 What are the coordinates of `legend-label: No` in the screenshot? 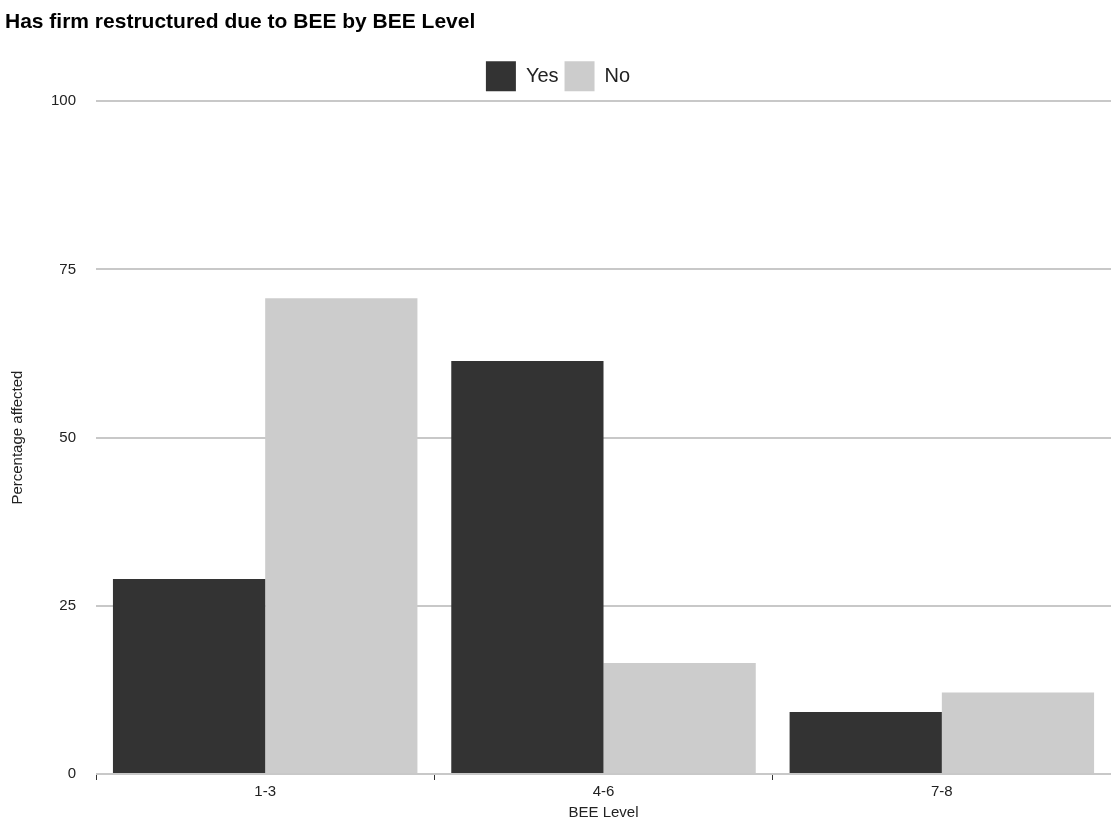 It's located at (617, 74).